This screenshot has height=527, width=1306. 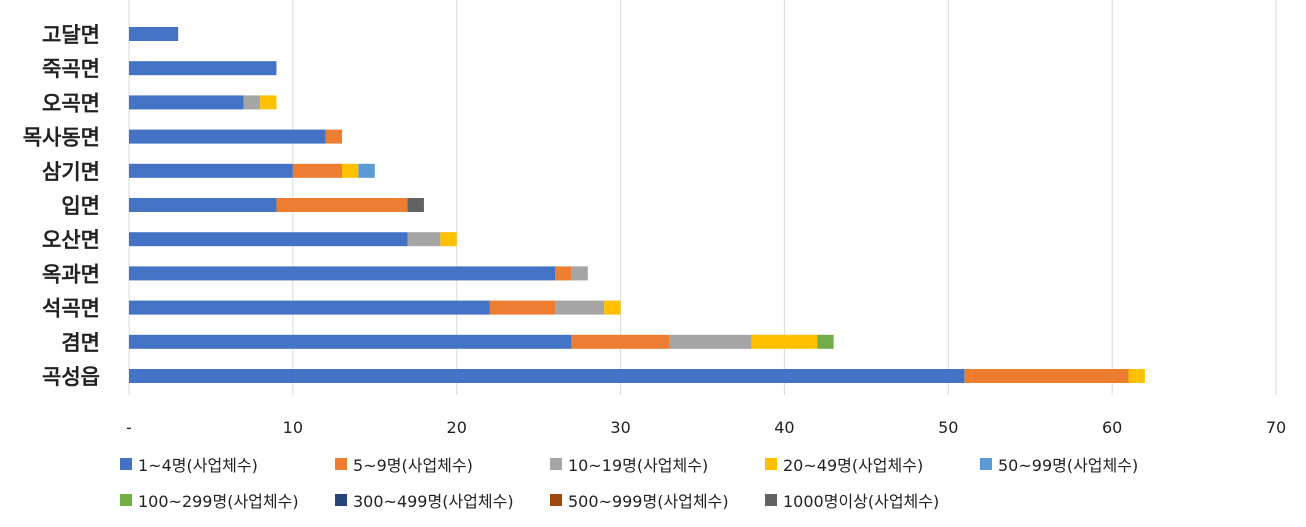 What do you see at coordinates (1276, 427) in the screenshot?
I see `x-tick-label: 70` at bounding box center [1276, 427].